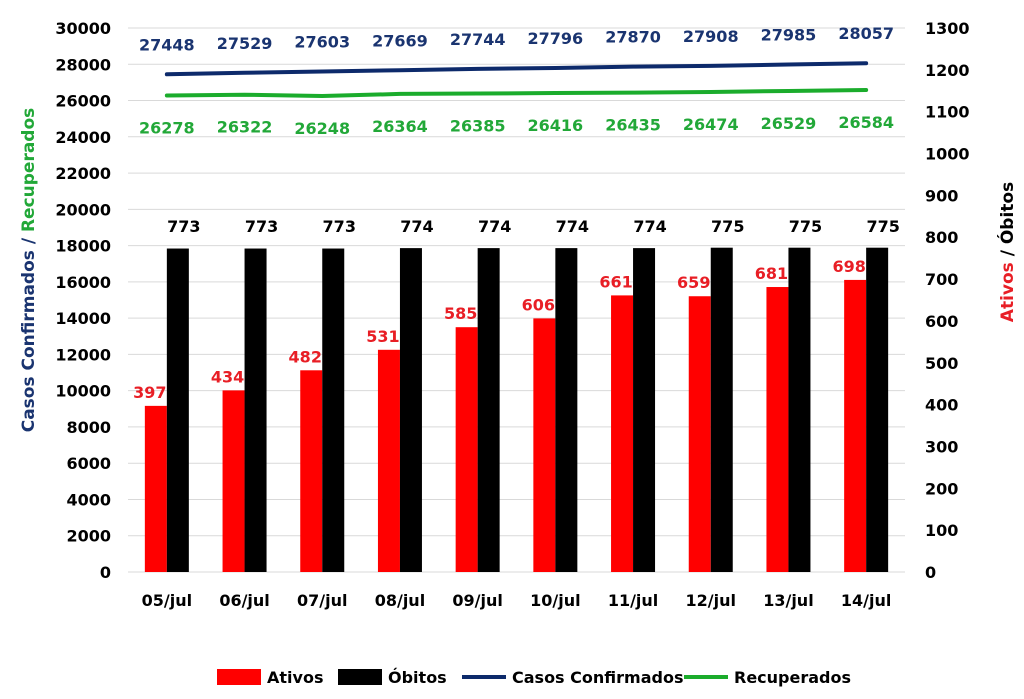  I want to click on legend-label: Casos Confirmados, so click(597, 677).